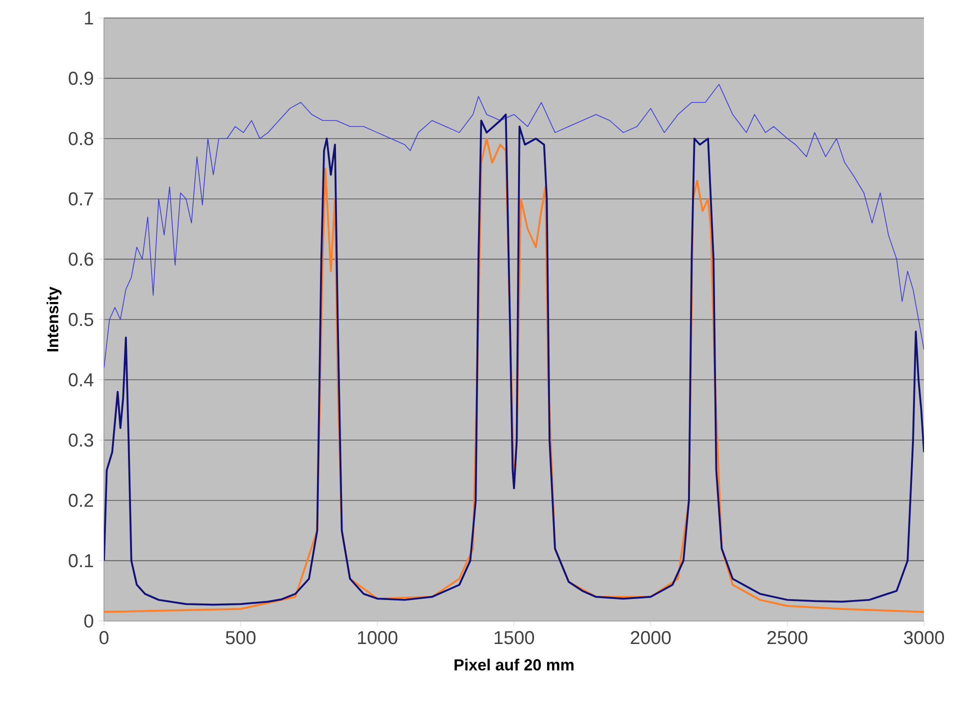 This screenshot has width=961, height=710. Describe the element at coordinates (81, 500) in the screenshot. I see `y-tick-label: 0.2` at that location.